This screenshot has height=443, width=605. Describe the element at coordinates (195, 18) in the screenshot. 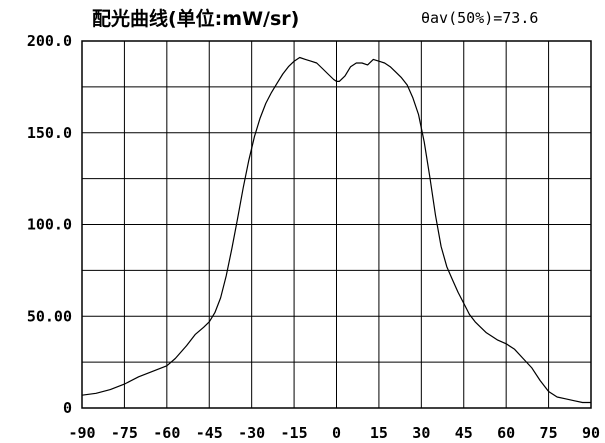

I see `chart-title: 配光曲线(单位:mW/sr)` at that location.